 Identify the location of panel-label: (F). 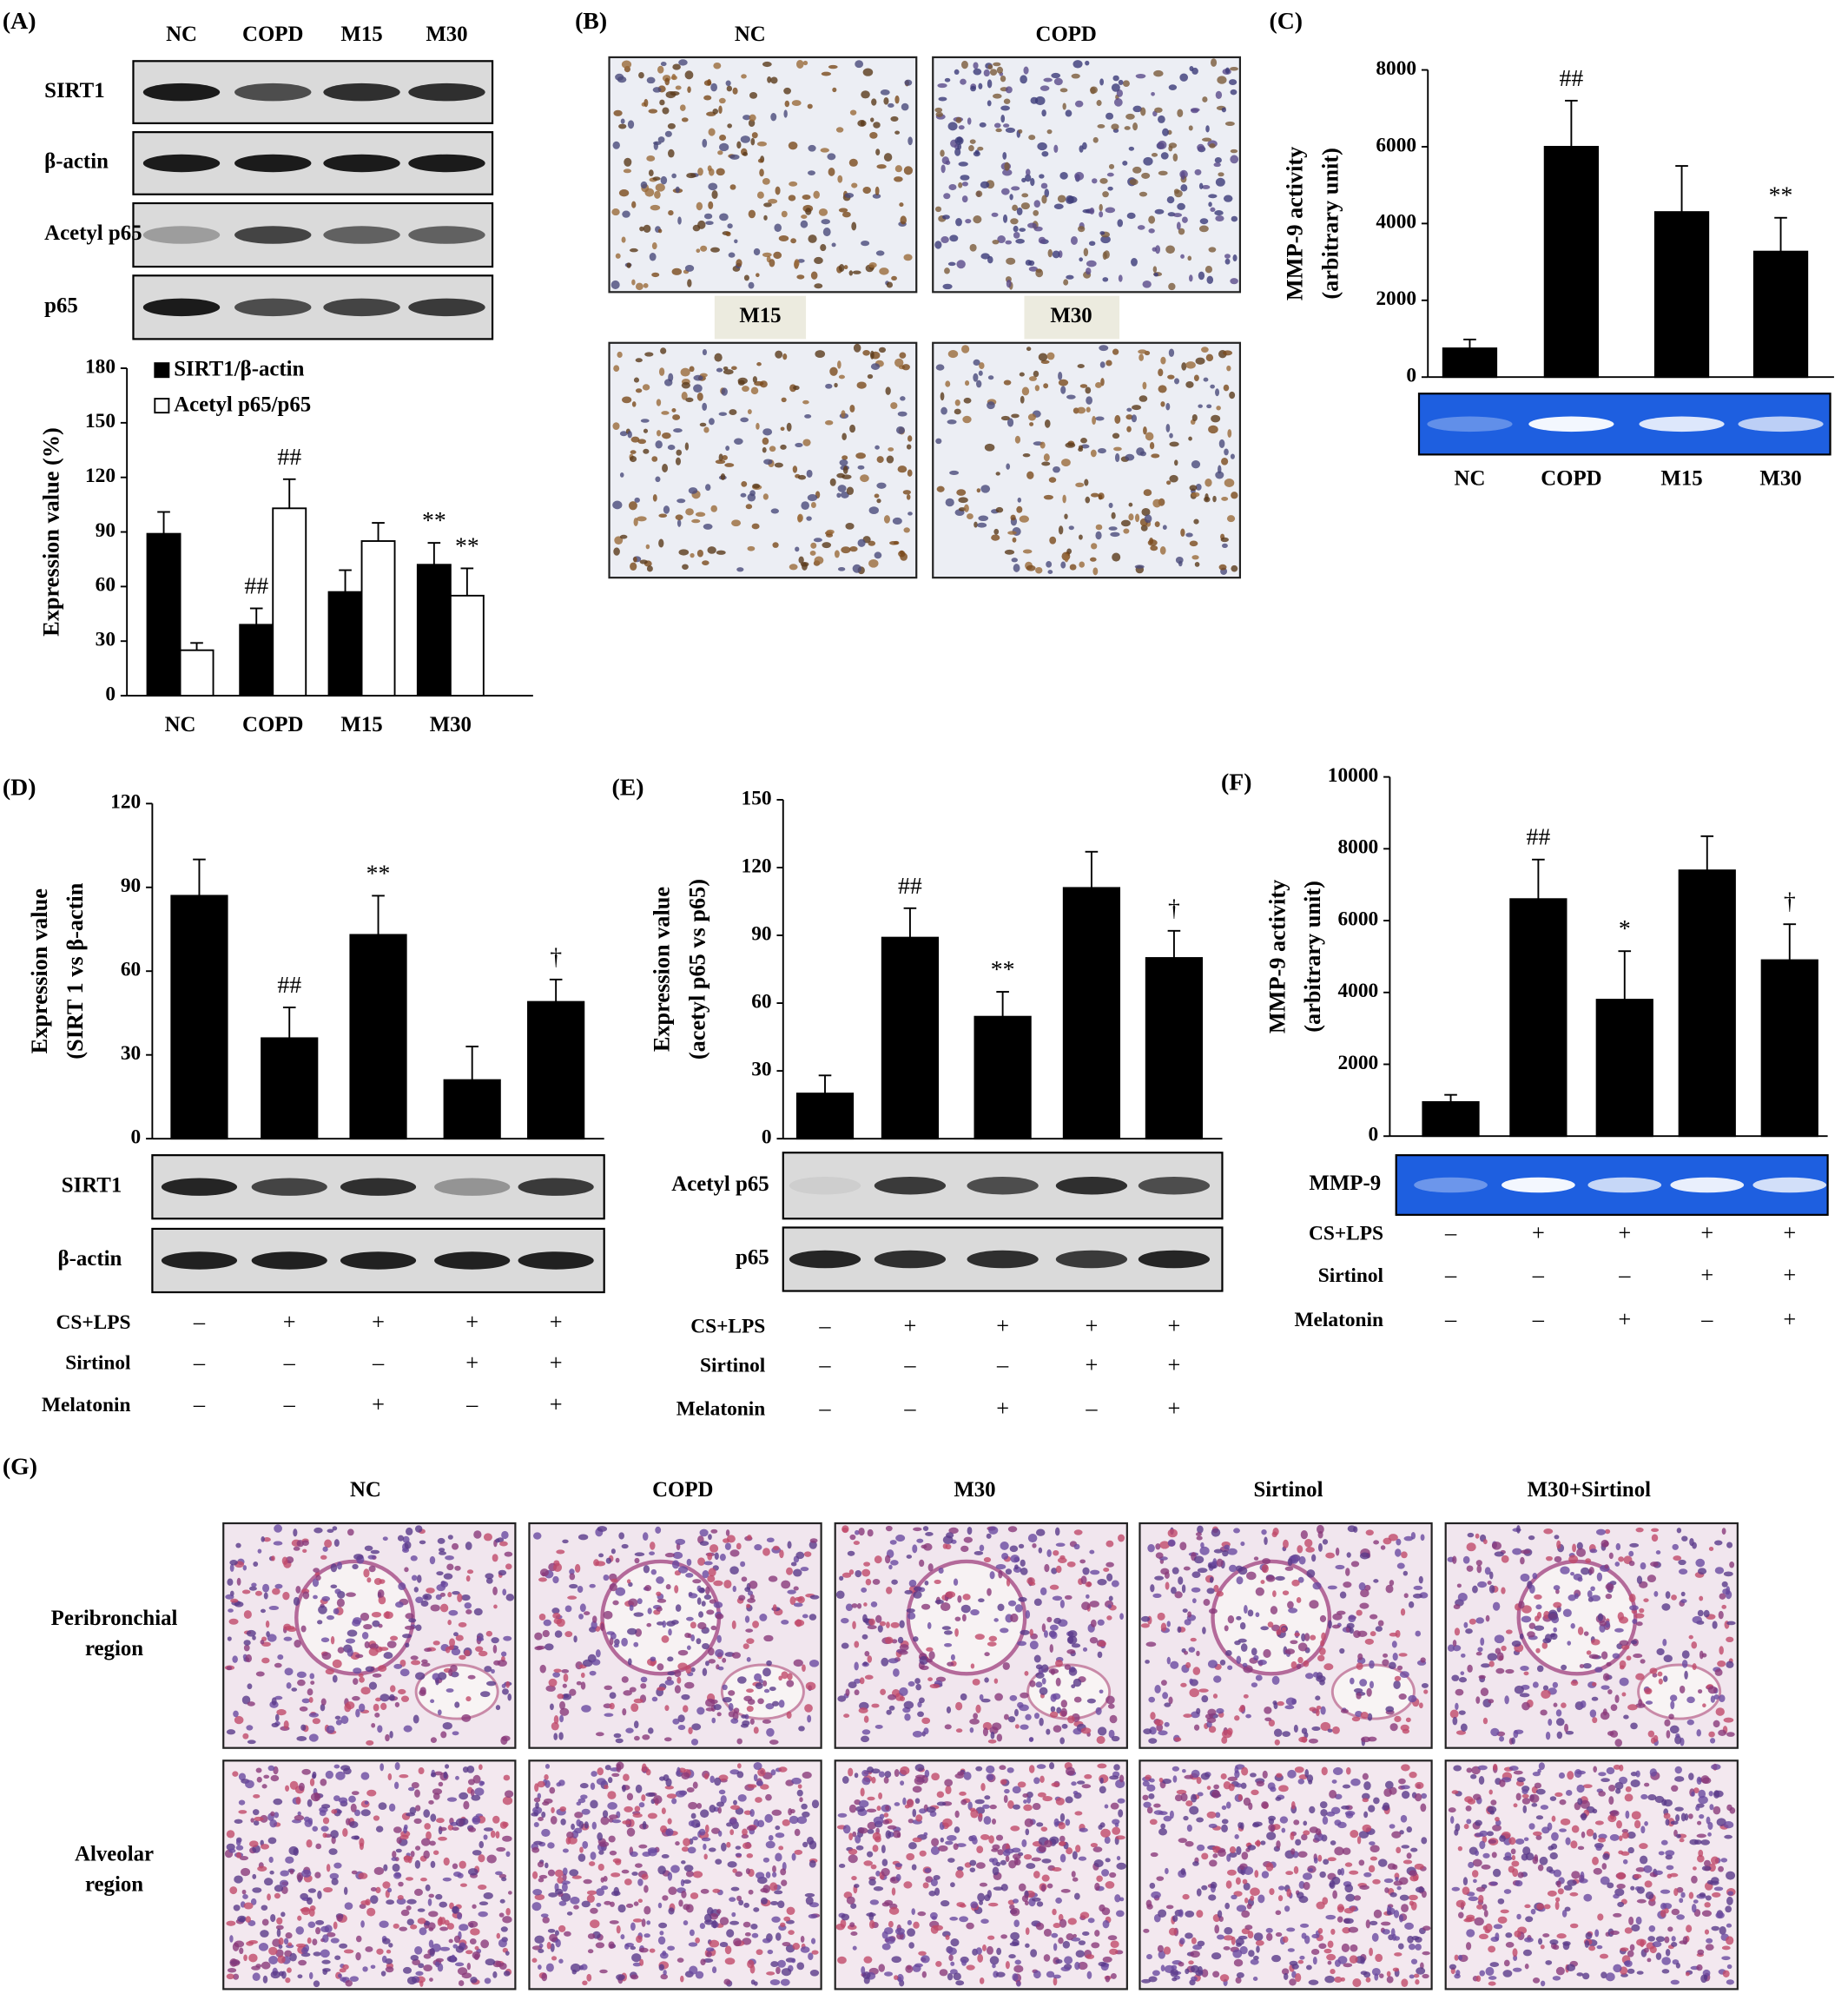
(1236, 782).